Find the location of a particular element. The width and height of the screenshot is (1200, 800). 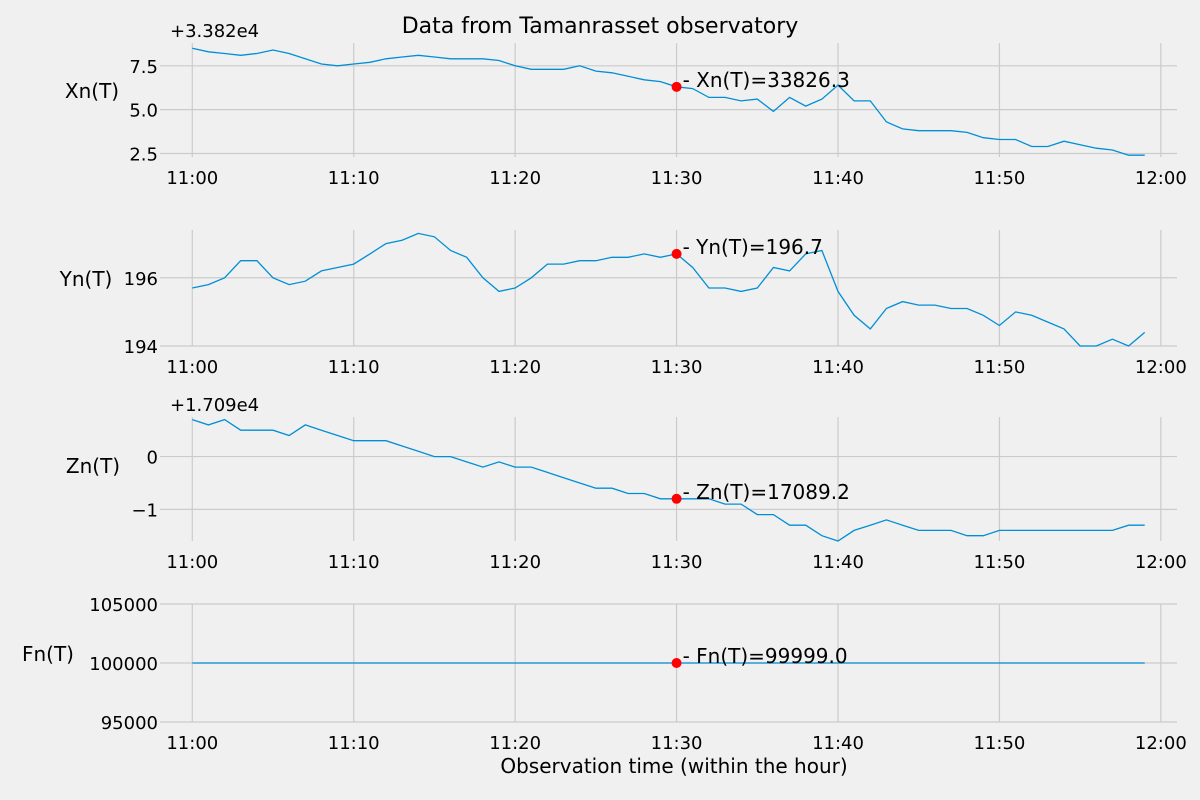

y-tick-label: 196 is located at coordinates (141, 279).